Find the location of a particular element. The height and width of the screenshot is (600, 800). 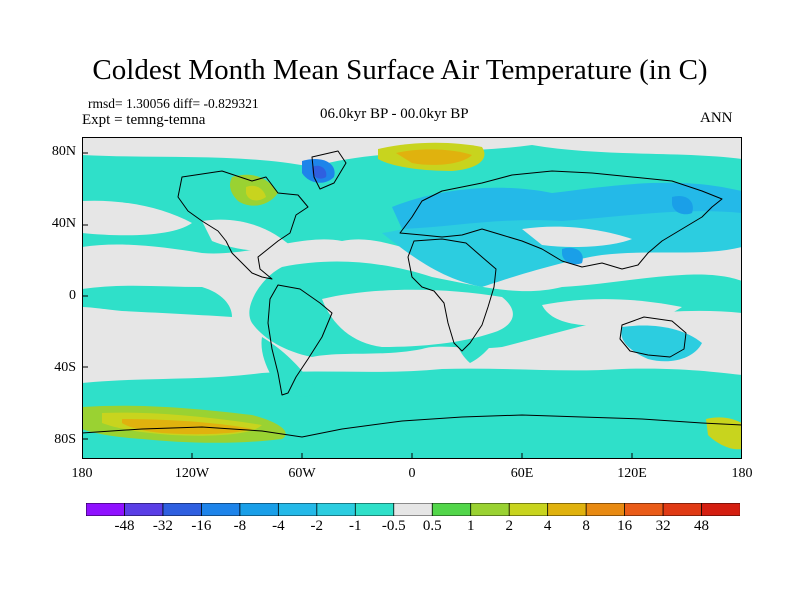

colorbar-label: -4 is located at coordinates (278, 526).